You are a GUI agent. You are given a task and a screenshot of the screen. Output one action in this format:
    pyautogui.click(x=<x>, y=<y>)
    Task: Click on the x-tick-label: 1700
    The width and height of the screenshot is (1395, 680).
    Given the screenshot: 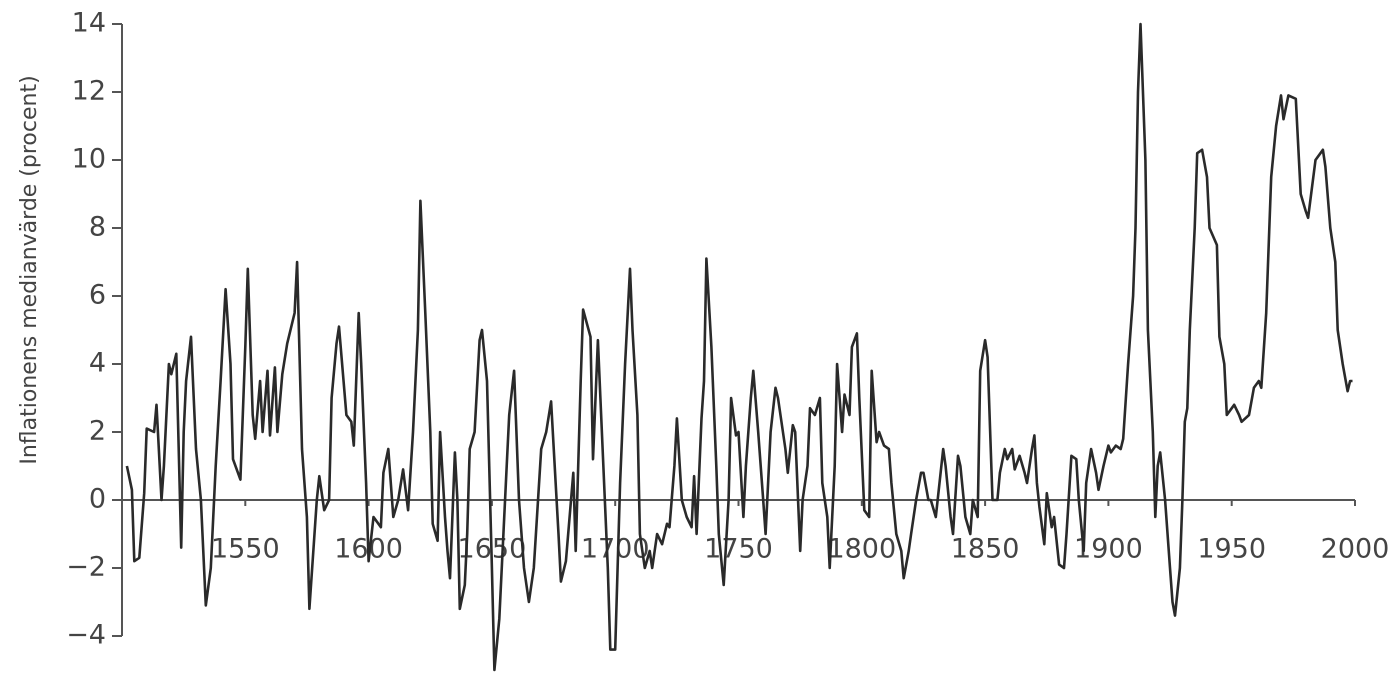 What is the action you would take?
    pyautogui.click(x=615, y=549)
    